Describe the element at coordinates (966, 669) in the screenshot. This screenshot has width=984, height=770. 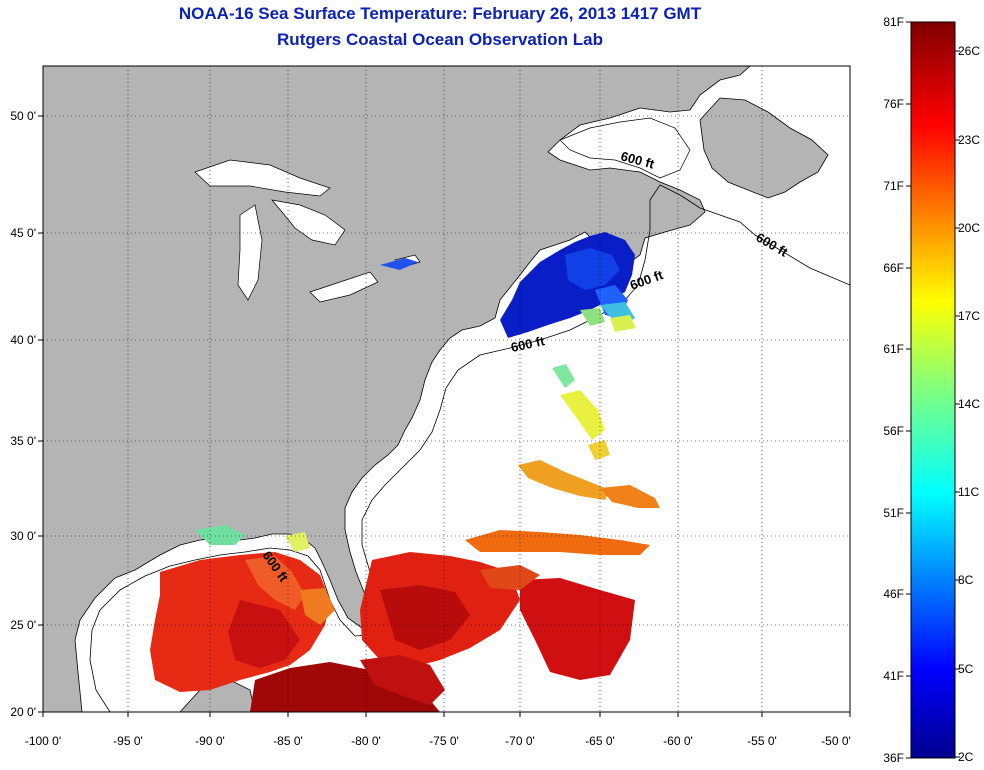
I see `colorbar-c-label: 5C` at that location.